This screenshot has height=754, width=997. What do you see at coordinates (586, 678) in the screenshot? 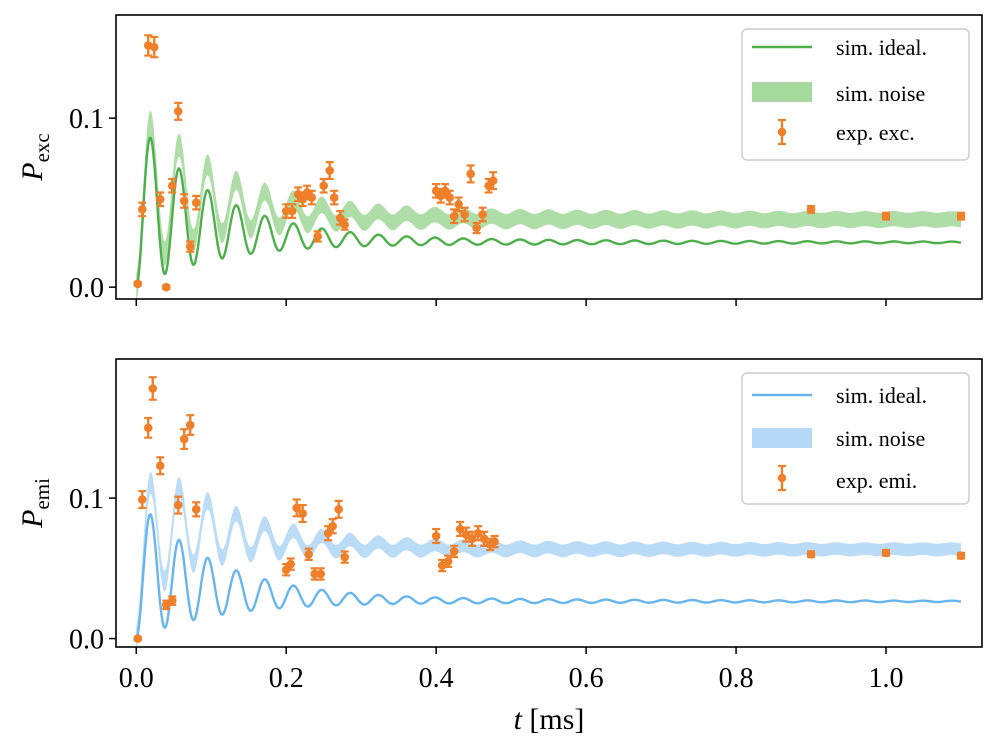
I see `x-tick-label: 0.6` at bounding box center [586, 678].